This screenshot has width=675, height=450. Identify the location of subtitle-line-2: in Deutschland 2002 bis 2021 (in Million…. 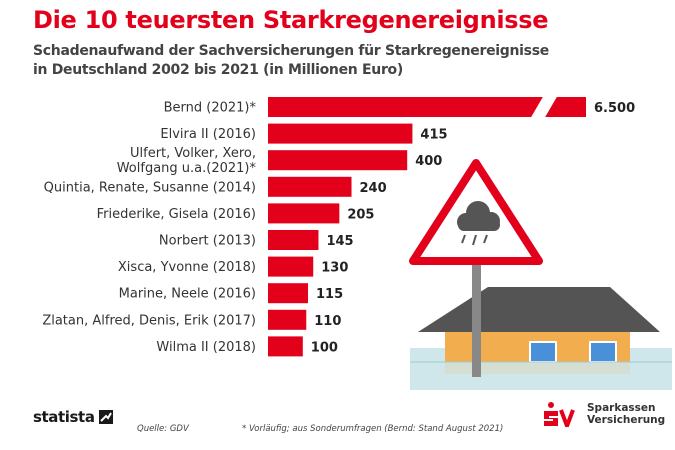
(218, 70).